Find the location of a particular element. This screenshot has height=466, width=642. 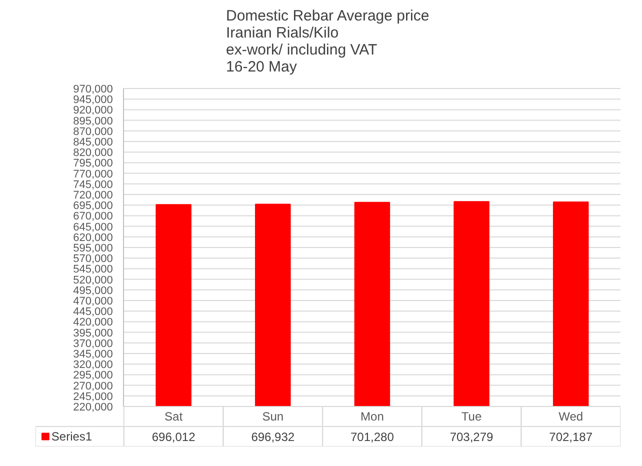

legend-label: Series1 is located at coordinates (71, 437).